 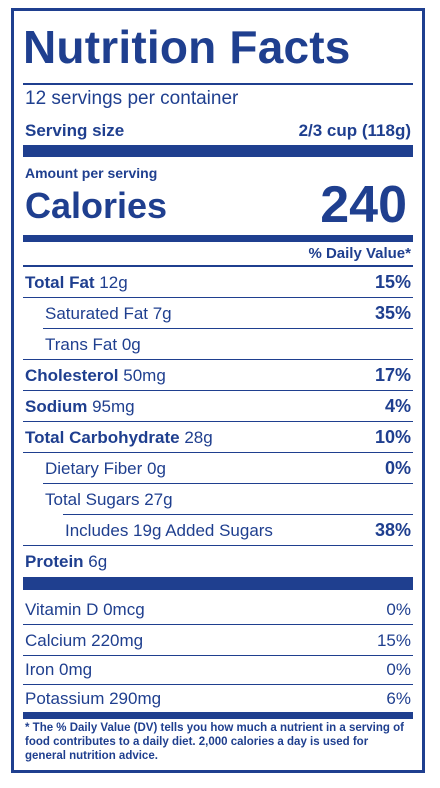 What do you see at coordinates (91, 173) in the screenshot?
I see `amount-per-serving: Amount per serving` at bounding box center [91, 173].